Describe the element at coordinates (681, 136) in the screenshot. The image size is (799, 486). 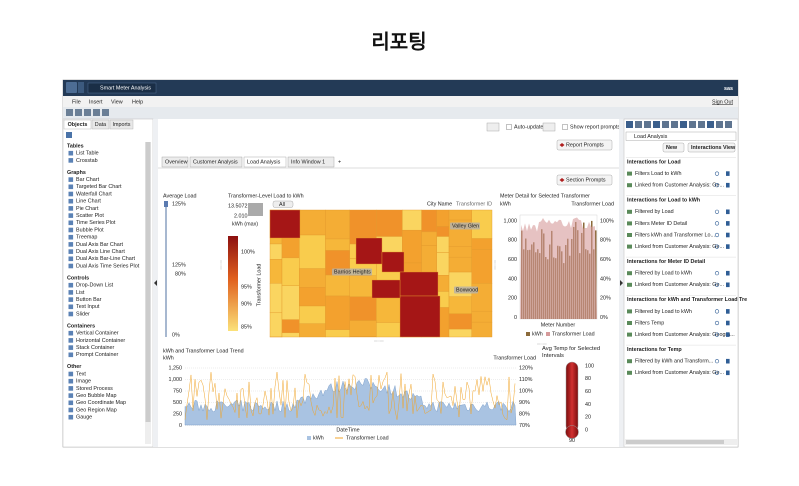
I see `dropdown` at that location.